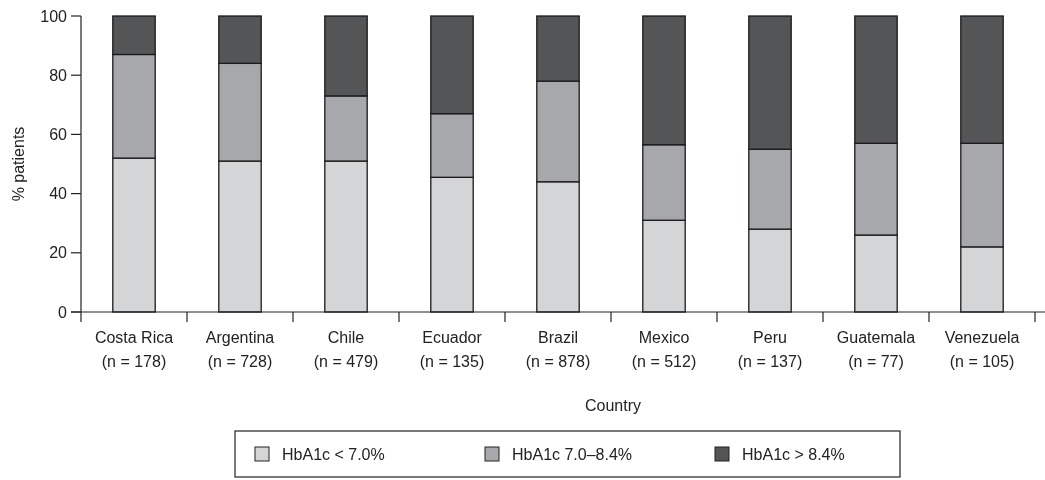  Describe the element at coordinates (982, 349) in the screenshot. I see `x-tick-label: Venezuela (n = 105)` at that location.